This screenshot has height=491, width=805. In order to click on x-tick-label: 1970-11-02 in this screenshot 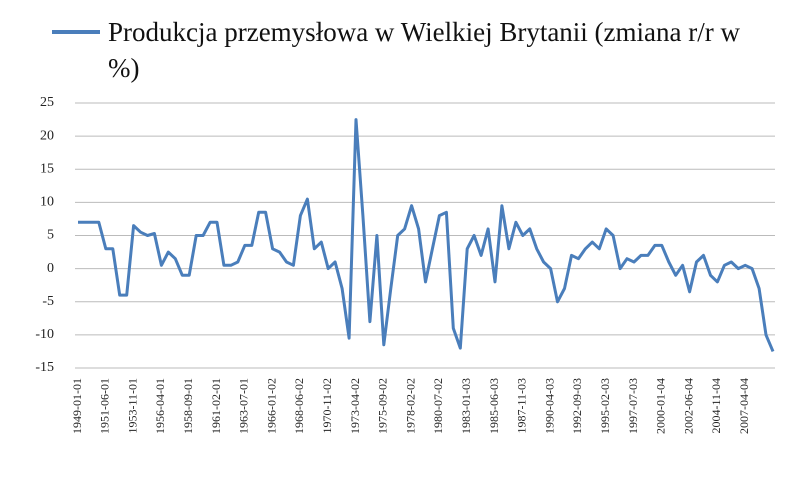, I will do `click(327, 406)`.